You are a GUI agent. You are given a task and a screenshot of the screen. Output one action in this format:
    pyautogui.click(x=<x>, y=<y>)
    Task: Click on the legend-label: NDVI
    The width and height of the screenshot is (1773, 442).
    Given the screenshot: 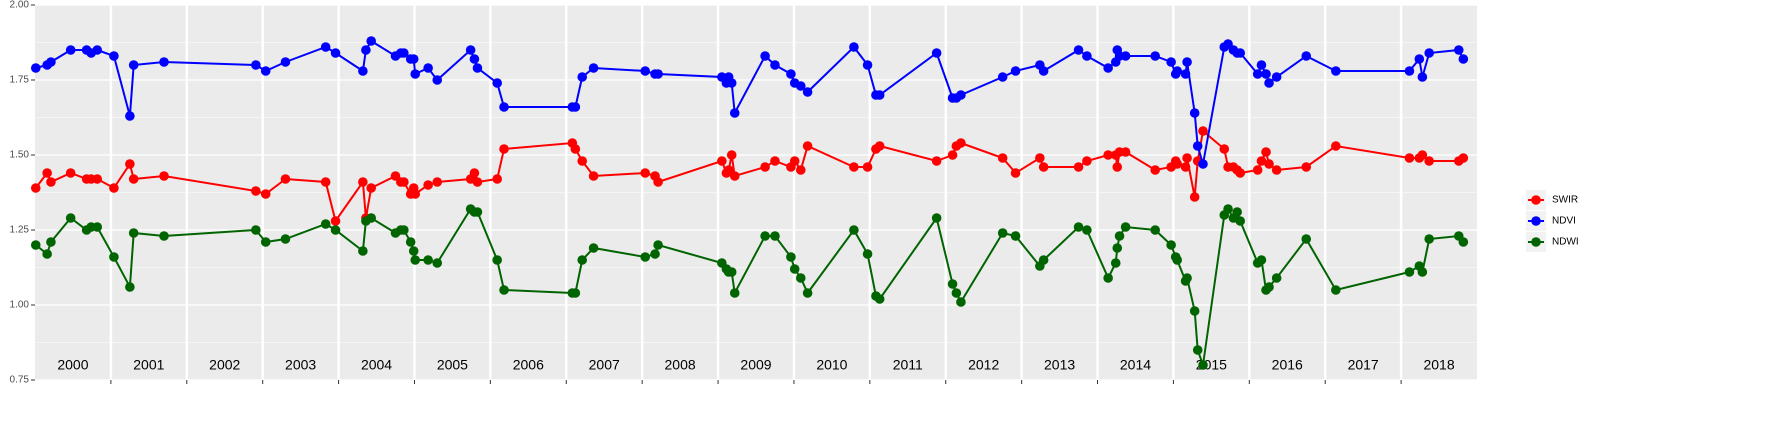 What is the action you would take?
    pyautogui.click(x=1564, y=221)
    